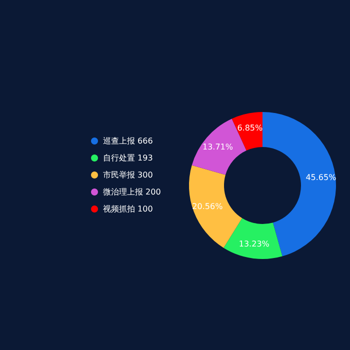  What do you see at coordinates (208, 207) in the screenshot?
I see `data-label: 20.56%` at bounding box center [208, 207].